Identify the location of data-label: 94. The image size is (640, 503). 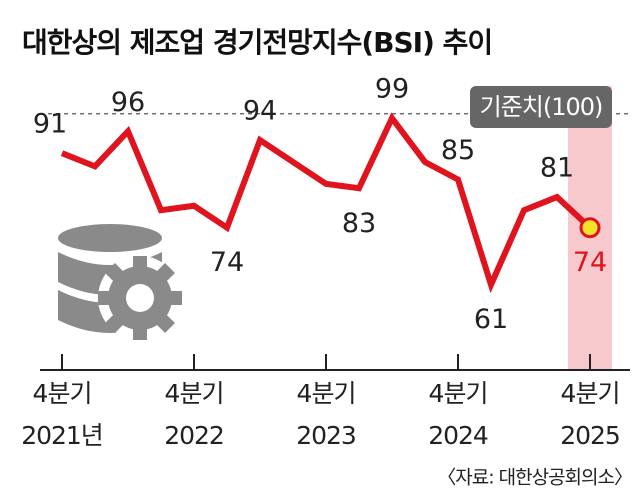
(260, 111).